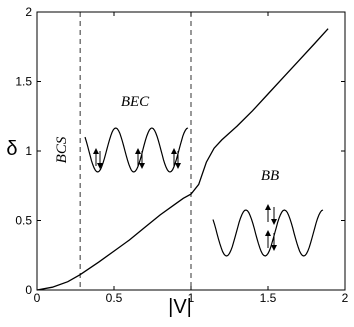 This screenshot has width=354, height=327. Describe the element at coordinates (23, 82) in the screenshot. I see `y-tick-label: 1.5` at that location.